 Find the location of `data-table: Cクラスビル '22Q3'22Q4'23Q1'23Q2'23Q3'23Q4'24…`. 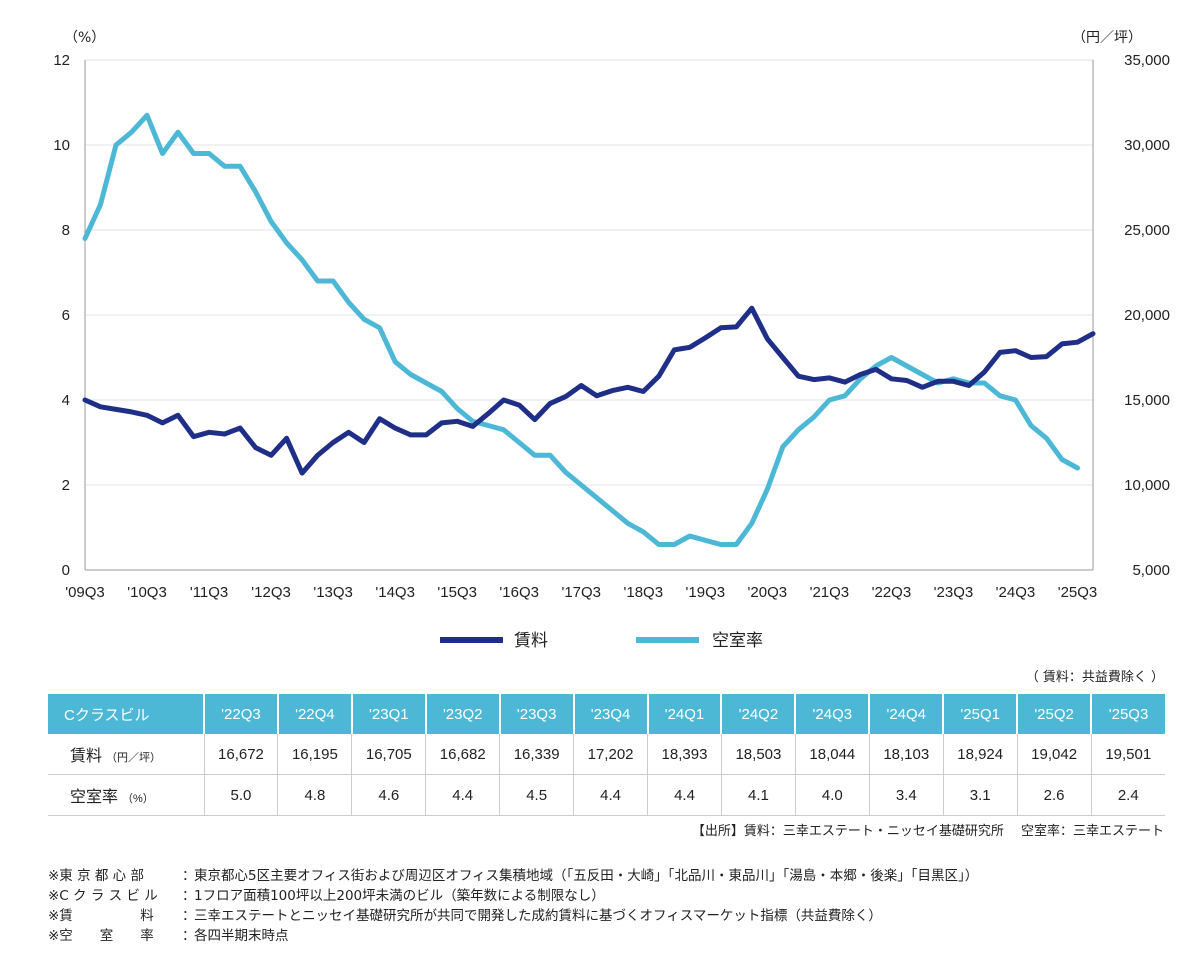

data-table: Cクラスビル '22Q3'22Q4'23Q1'23Q2'23Q3'23Q4'24… is located at coordinates (606, 755).